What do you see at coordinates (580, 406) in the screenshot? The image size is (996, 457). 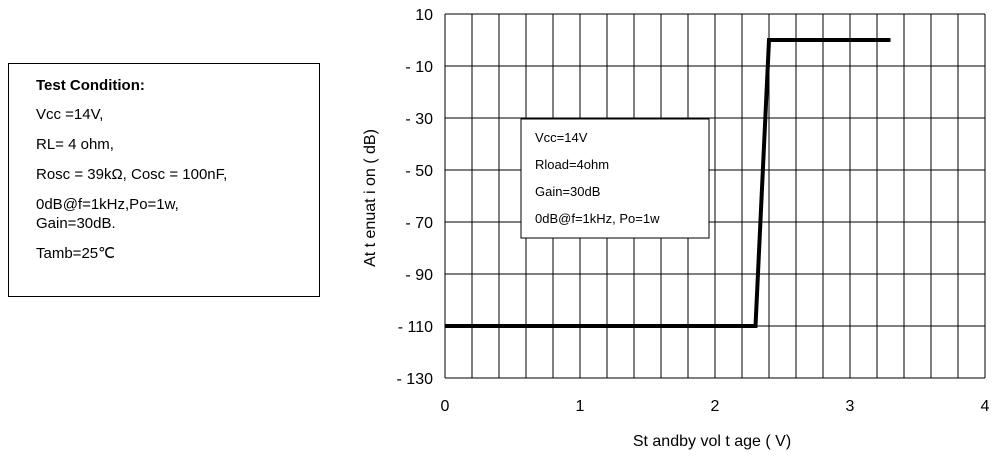 I see `x-tick-label: 1` at bounding box center [580, 406].